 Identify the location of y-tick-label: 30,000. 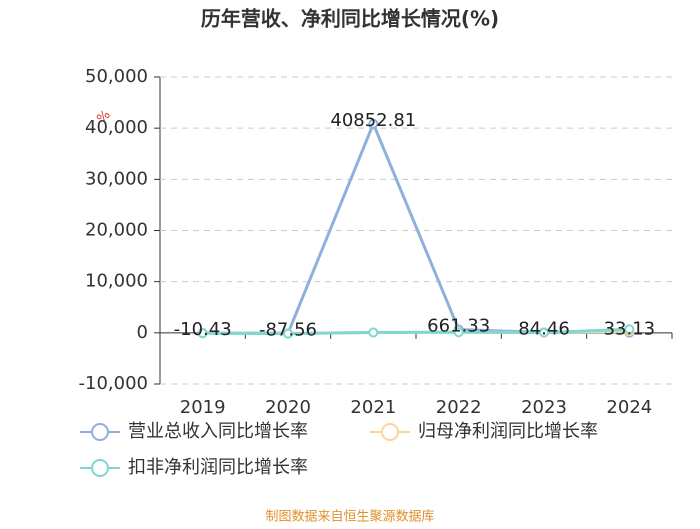
(116, 178).